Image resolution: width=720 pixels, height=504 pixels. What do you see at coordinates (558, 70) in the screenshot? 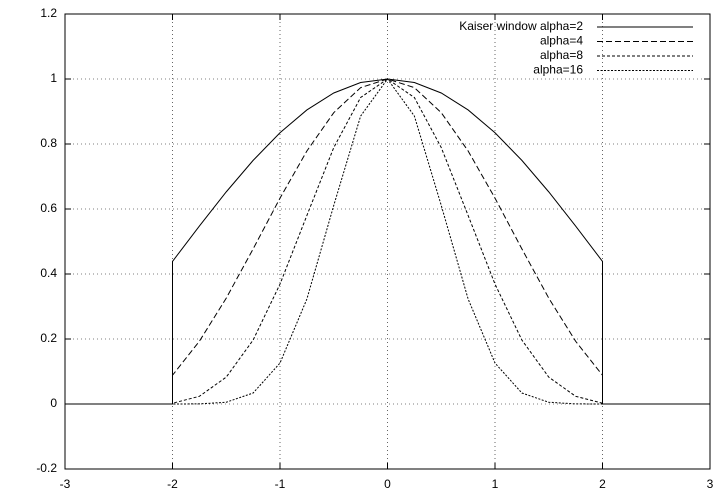
I see `legend-label: alpha=16` at bounding box center [558, 70].